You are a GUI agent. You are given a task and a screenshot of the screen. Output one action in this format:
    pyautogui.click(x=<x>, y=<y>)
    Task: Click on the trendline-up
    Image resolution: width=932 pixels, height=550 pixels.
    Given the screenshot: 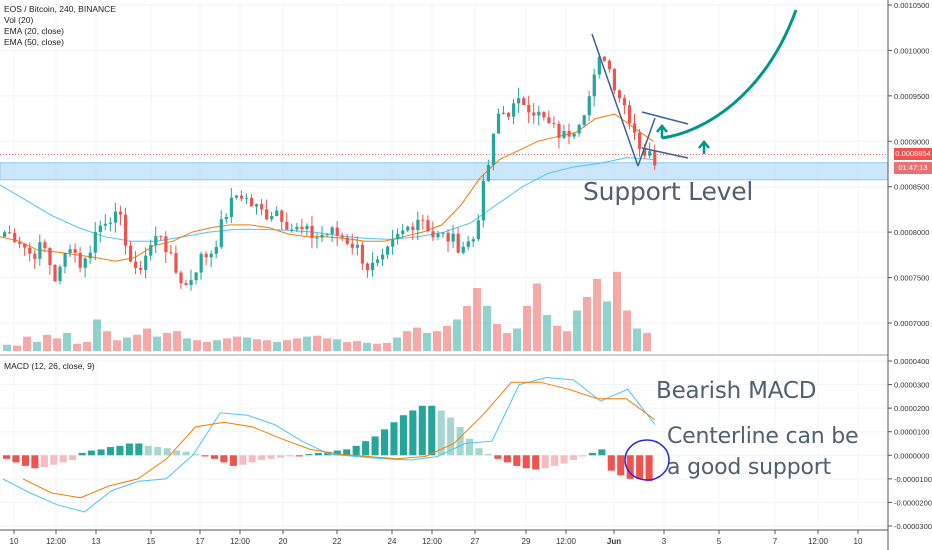 What is the action you would take?
    pyautogui.click(x=646, y=142)
    